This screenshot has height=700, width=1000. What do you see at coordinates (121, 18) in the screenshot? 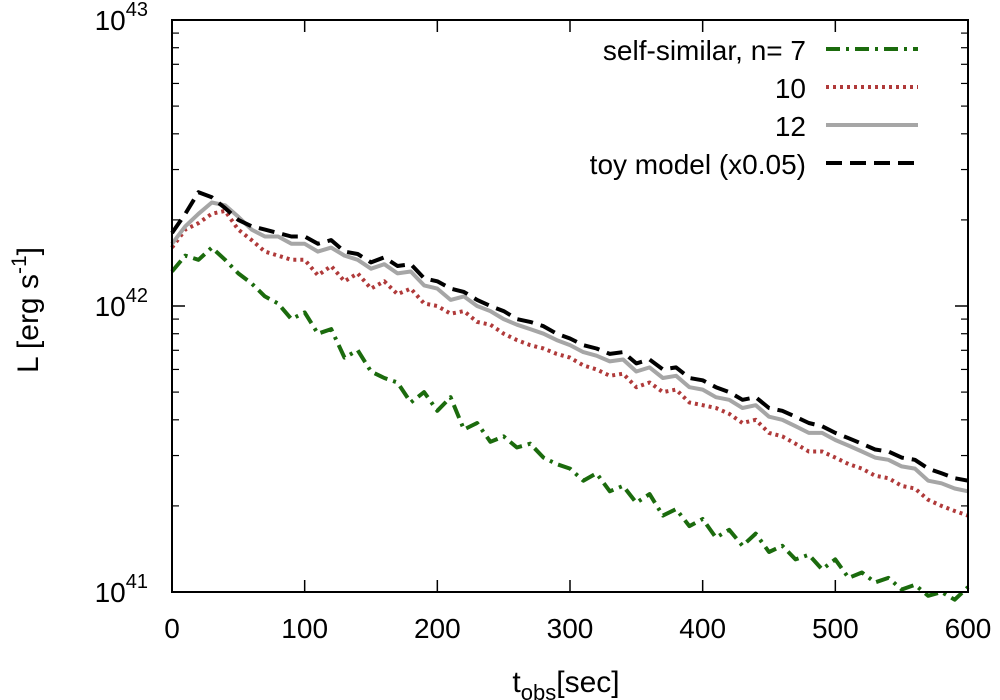
I see `y-tick-label: 1043` at bounding box center [121, 18].